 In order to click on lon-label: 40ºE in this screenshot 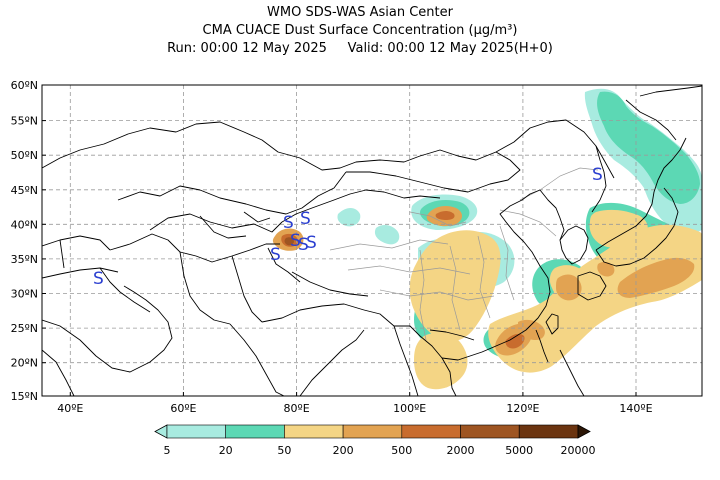, I will do `click(70, 408)`.